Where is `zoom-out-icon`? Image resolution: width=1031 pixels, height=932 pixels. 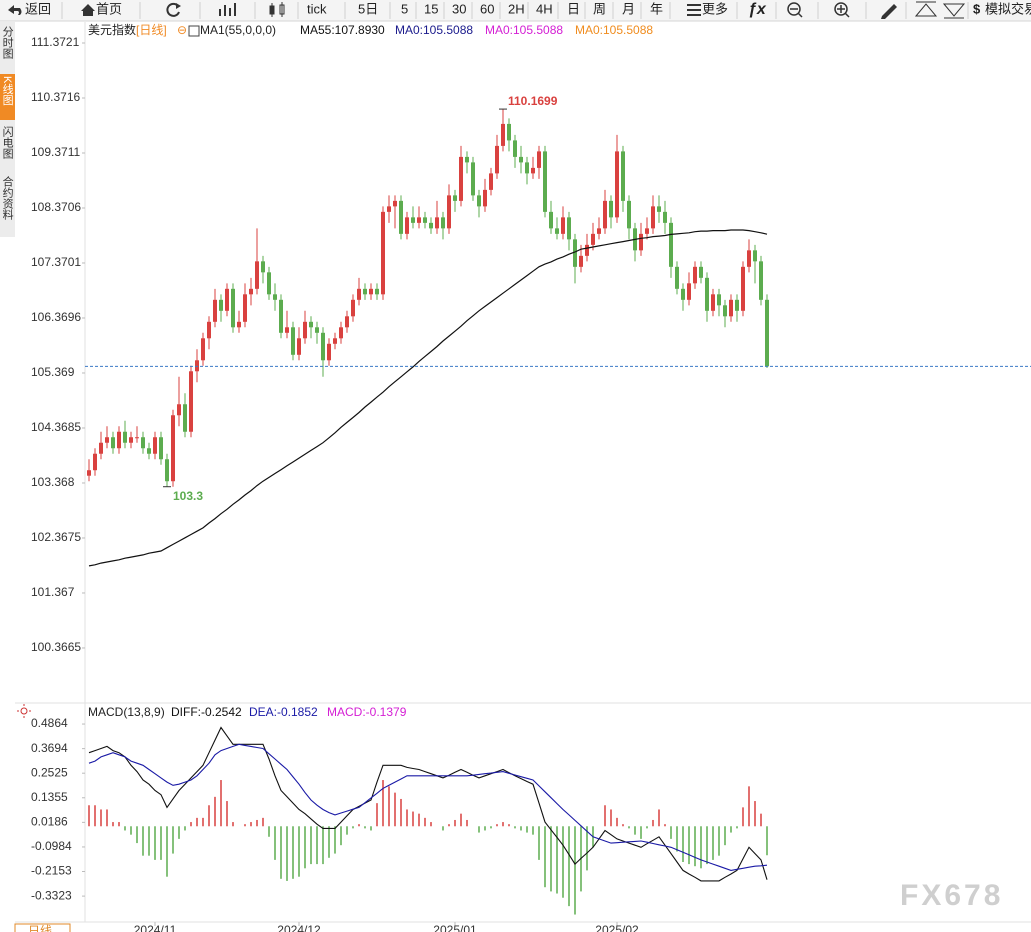 zoom-out-icon is located at coordinates (795, 10).